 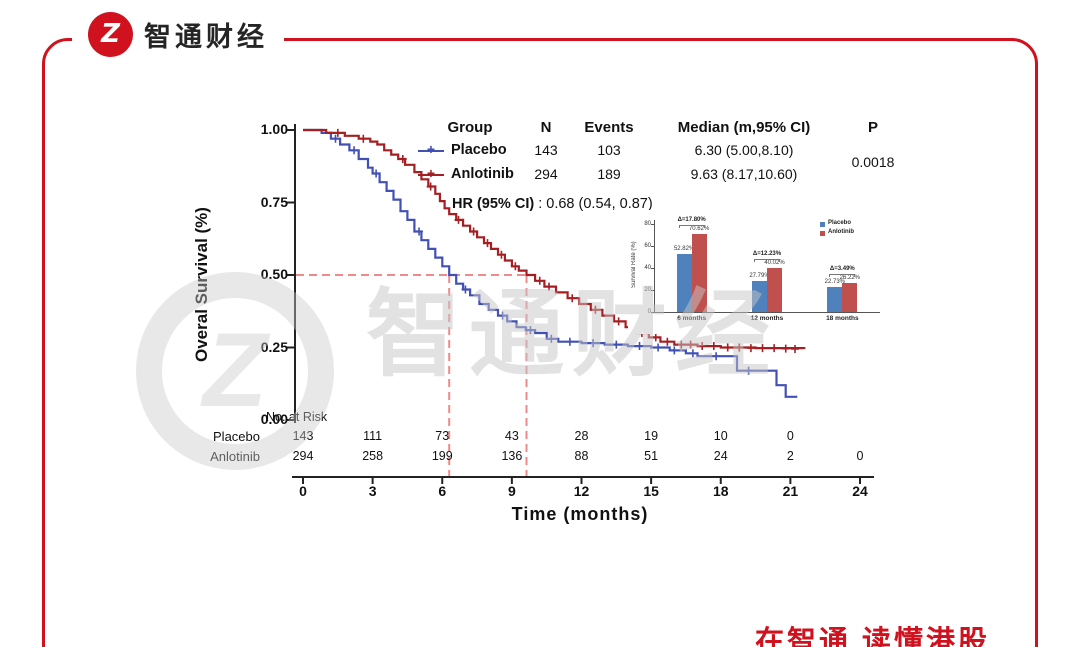 I want to click on legend-row-anlotinib: + Anlotinib, so click(x=470, y=174).